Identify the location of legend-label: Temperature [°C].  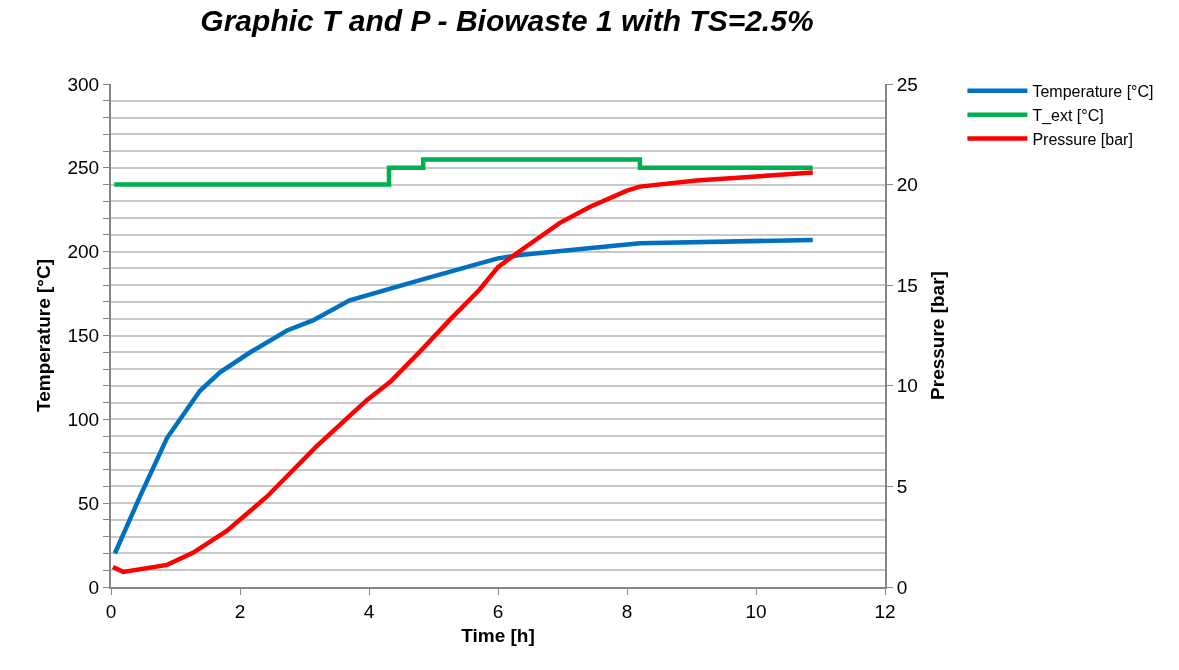
(1093, 92).